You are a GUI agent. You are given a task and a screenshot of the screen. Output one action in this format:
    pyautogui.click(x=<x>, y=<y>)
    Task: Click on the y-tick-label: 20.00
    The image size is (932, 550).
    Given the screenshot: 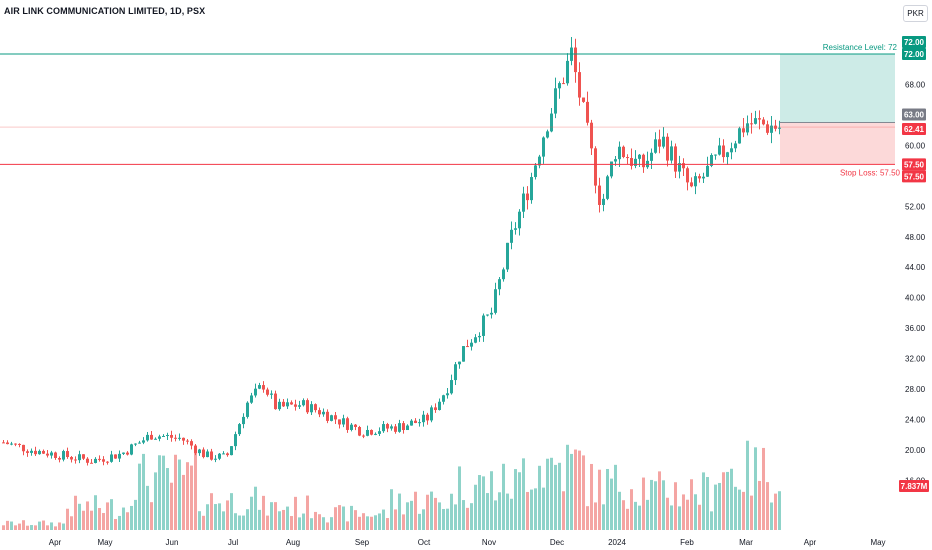 What is the action you would take?
    pyautogui.click(x=915, y=450)
    